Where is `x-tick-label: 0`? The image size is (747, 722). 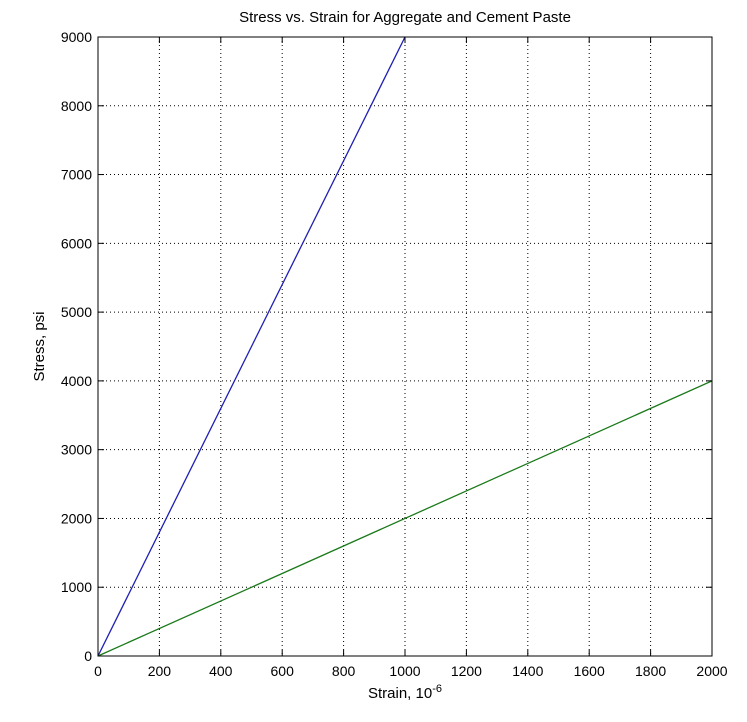 x-tick-label: 0 is located at coordinates (98, 671).